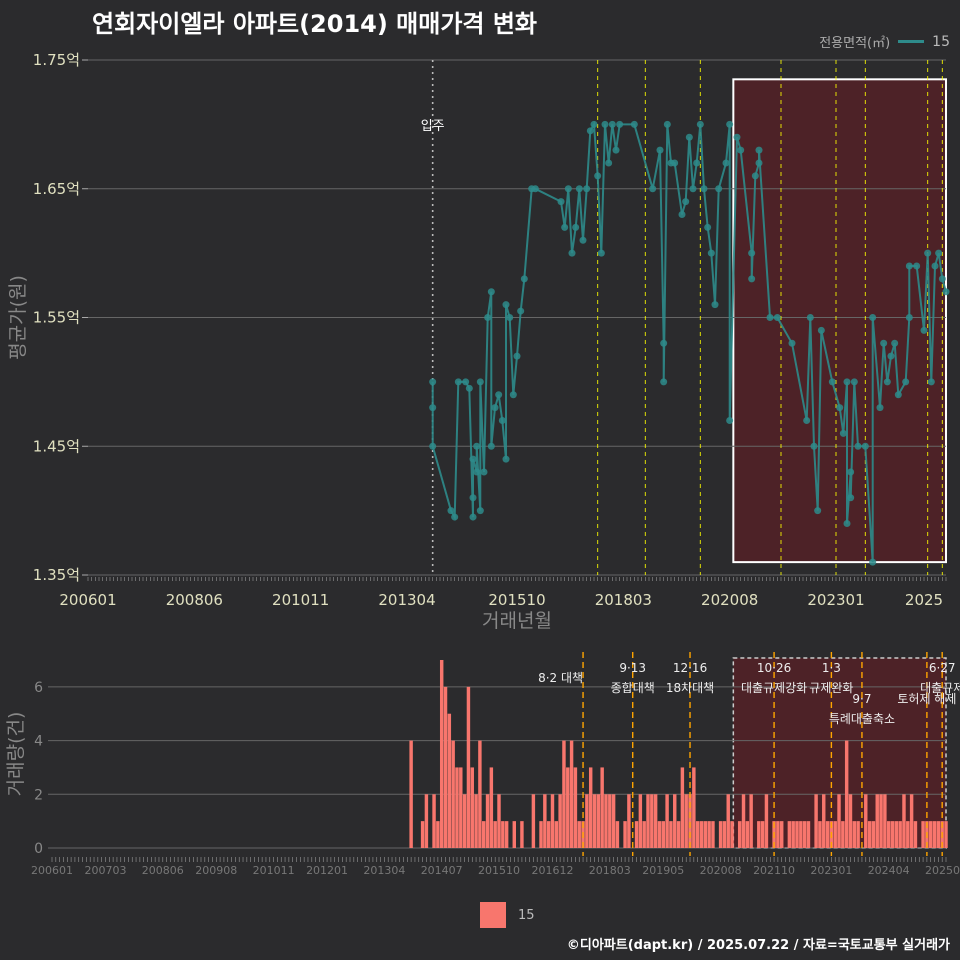 Image resolution: width=960 pixels, height=960 pixels. What do you see at coordinates (839, 321) in the screenshot?
I see `price-highlight-box` at bounding box center [839, 321].